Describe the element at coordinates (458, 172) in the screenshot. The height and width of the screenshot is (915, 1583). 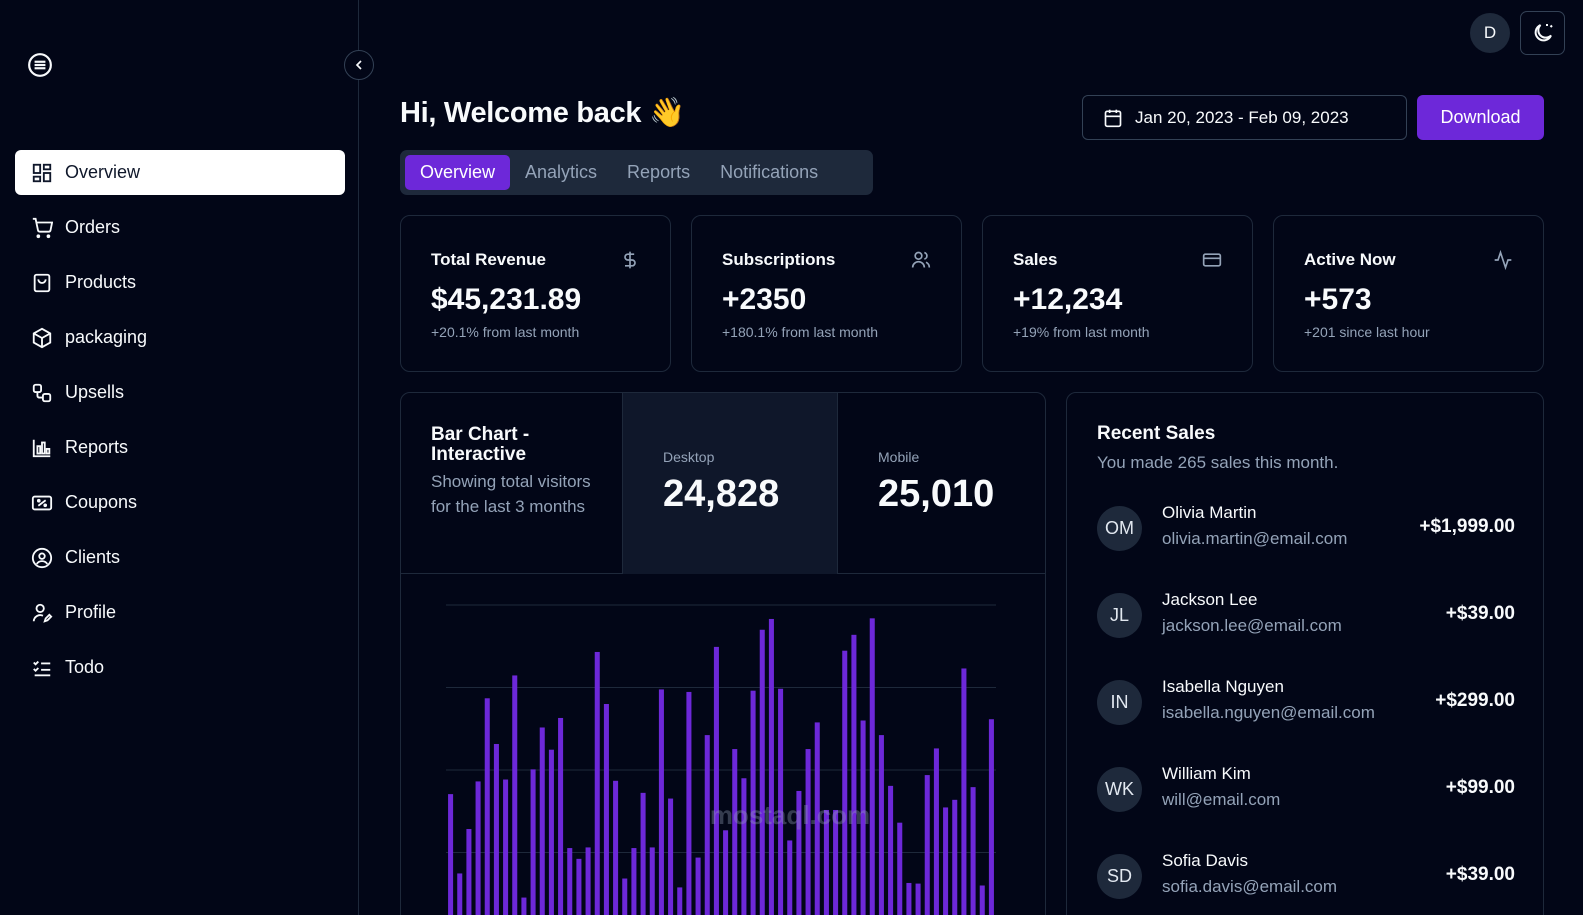
I see `tab-overview: Overview` at that location.